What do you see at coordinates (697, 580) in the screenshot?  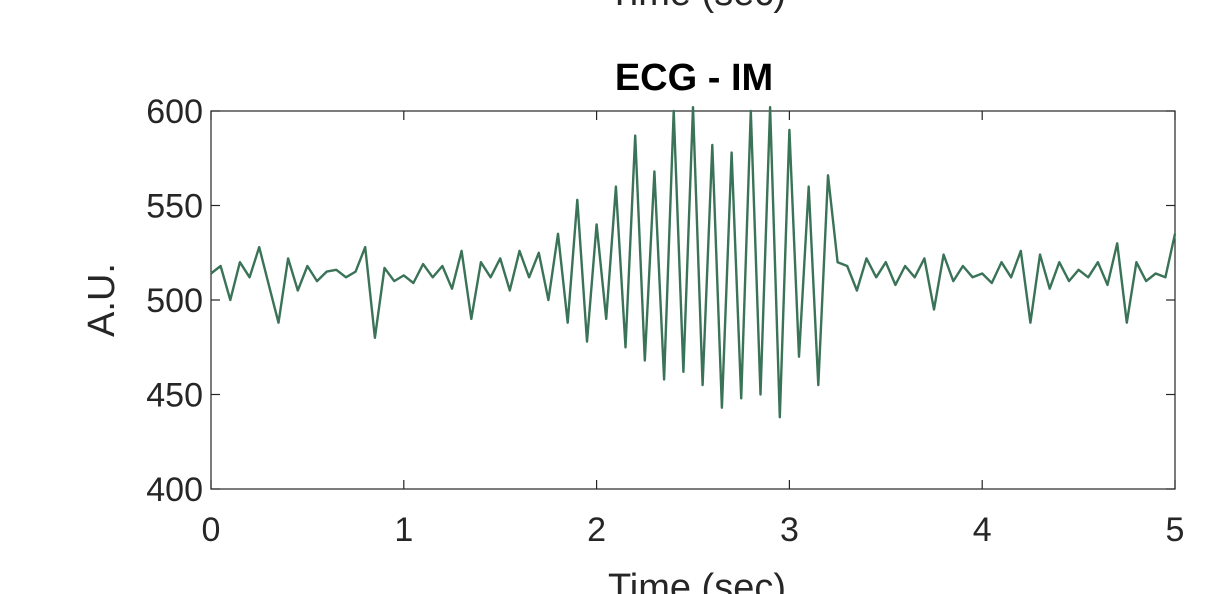 I see `x-axis-label: Time (sec)` at bounding box center [697, 580].